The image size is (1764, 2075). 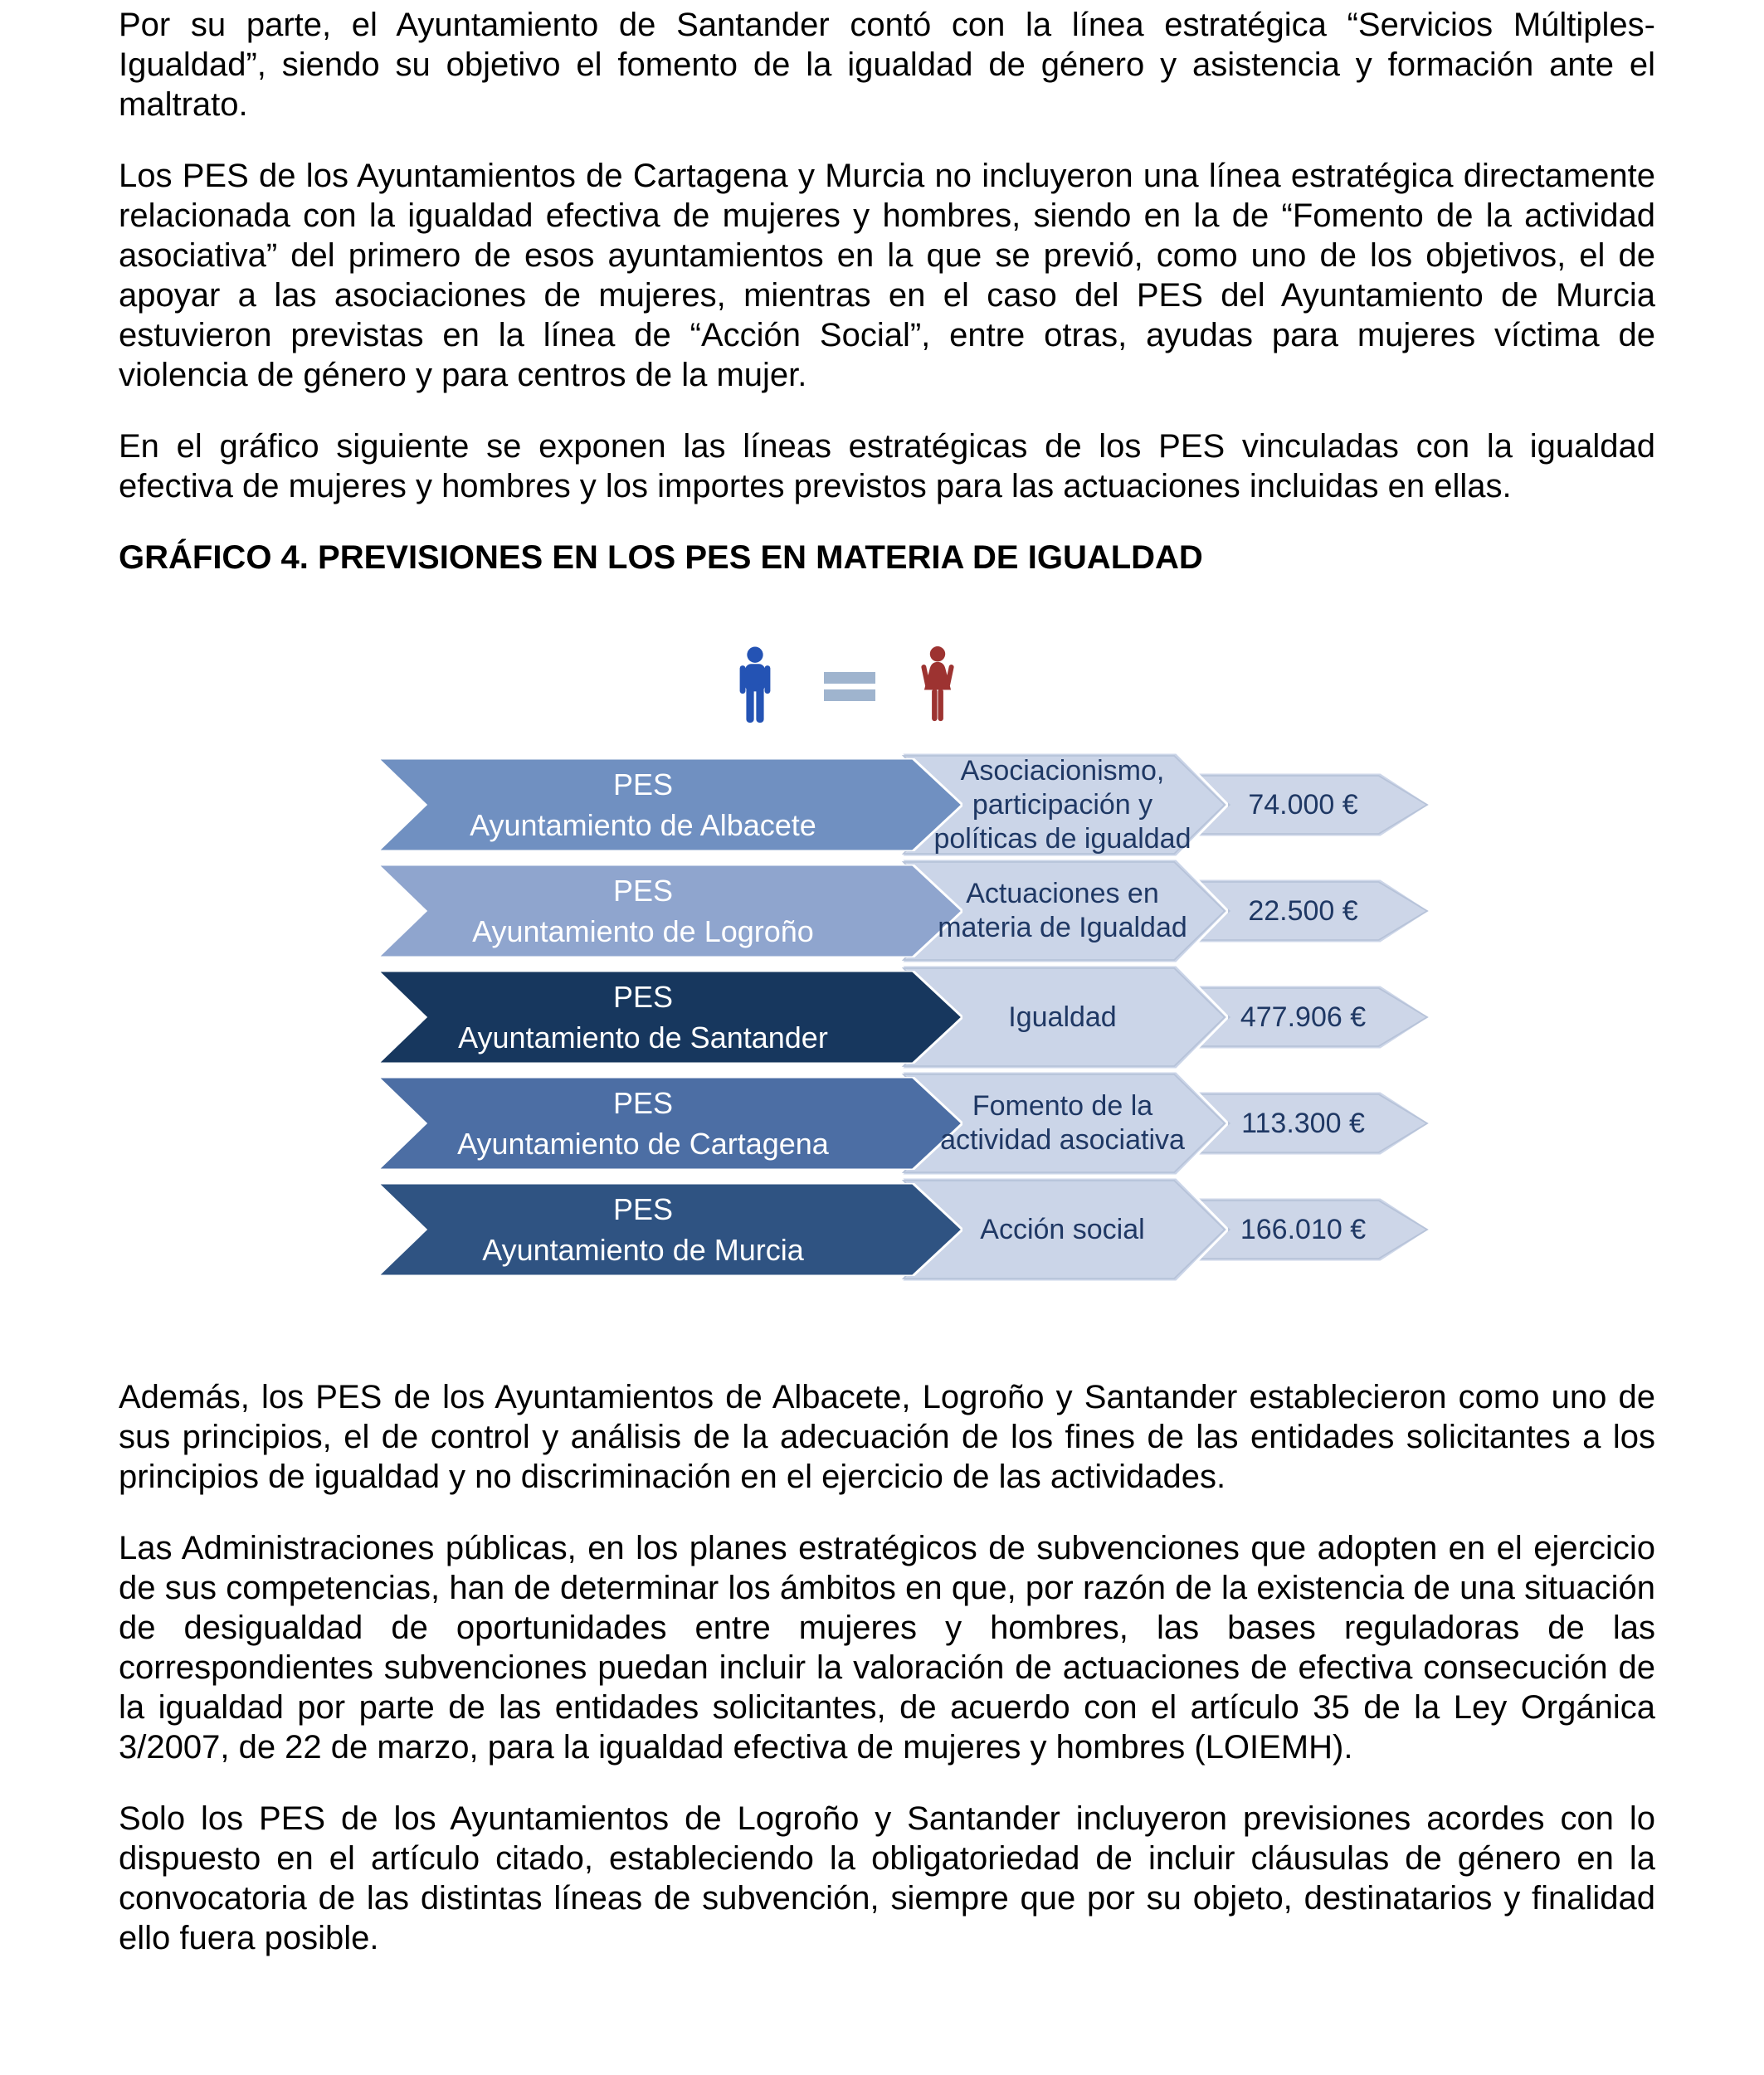 What do you see at coordinates (1303, 1017) in the screenshot?
I see `amount-label: 477.906 €` at bounding box center [1303, 1017].